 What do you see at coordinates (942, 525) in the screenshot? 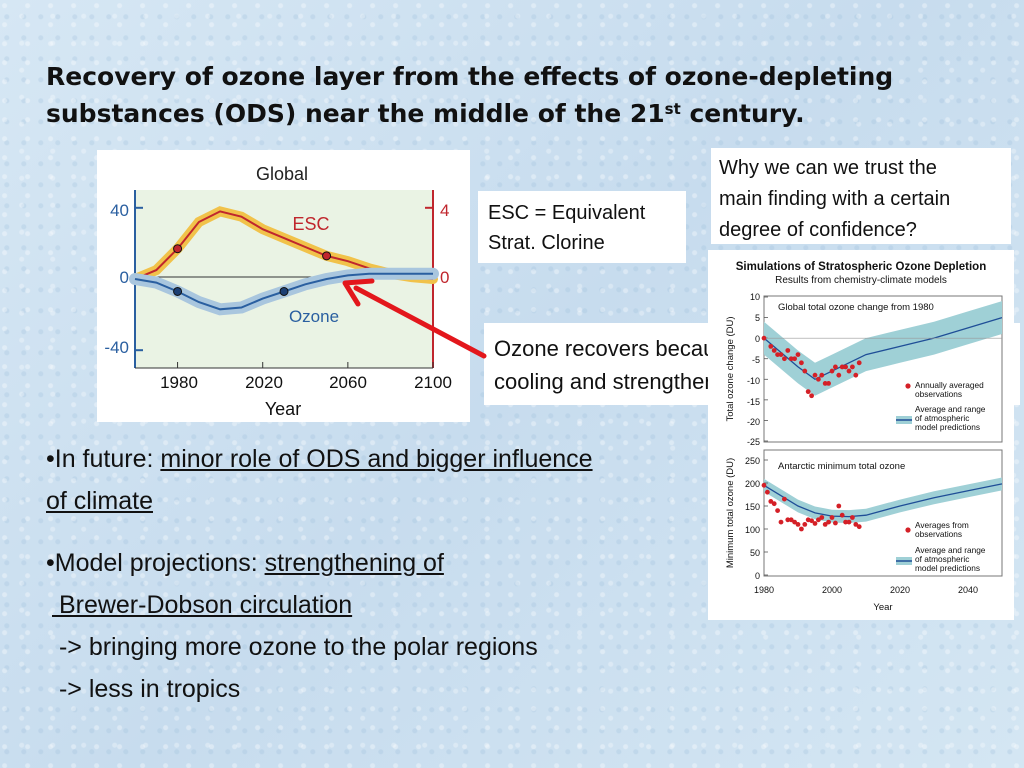
I see `bottom-legend-obs-1: Averages from` at bounding box center [942, 525].